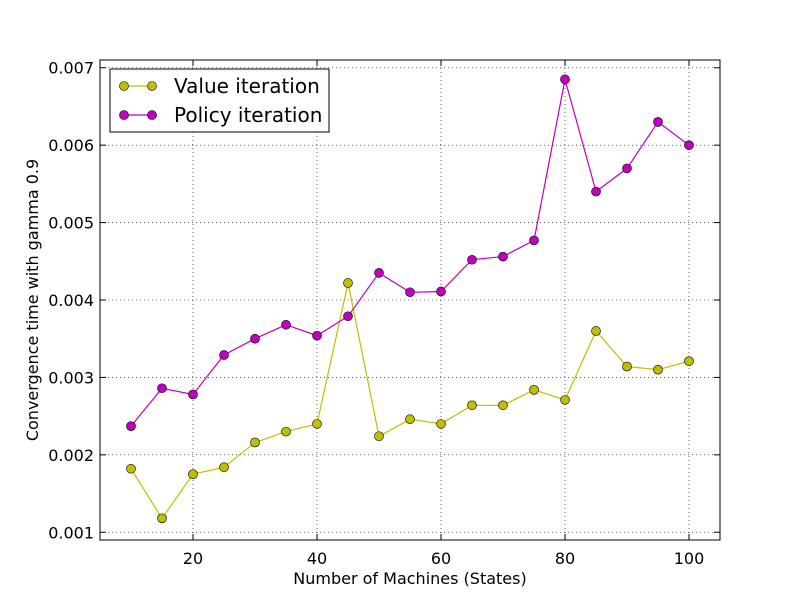 Image resolution: width=800 pixels, height=600 pixels. Describe the element at coordinates (71, 300) in the screenshot. I see `y-tick-label: 0.004` at that location.